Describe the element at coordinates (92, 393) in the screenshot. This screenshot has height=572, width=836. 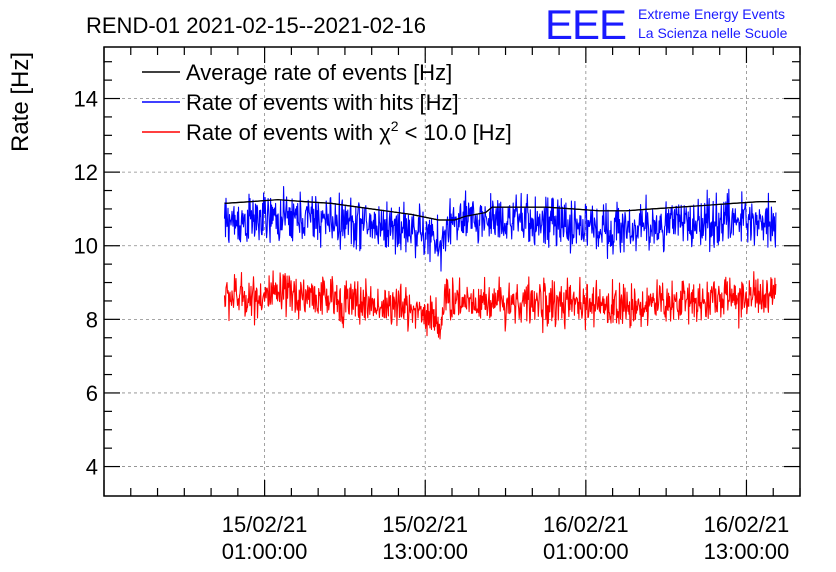
I see `y-tick-label: 6` at that location.